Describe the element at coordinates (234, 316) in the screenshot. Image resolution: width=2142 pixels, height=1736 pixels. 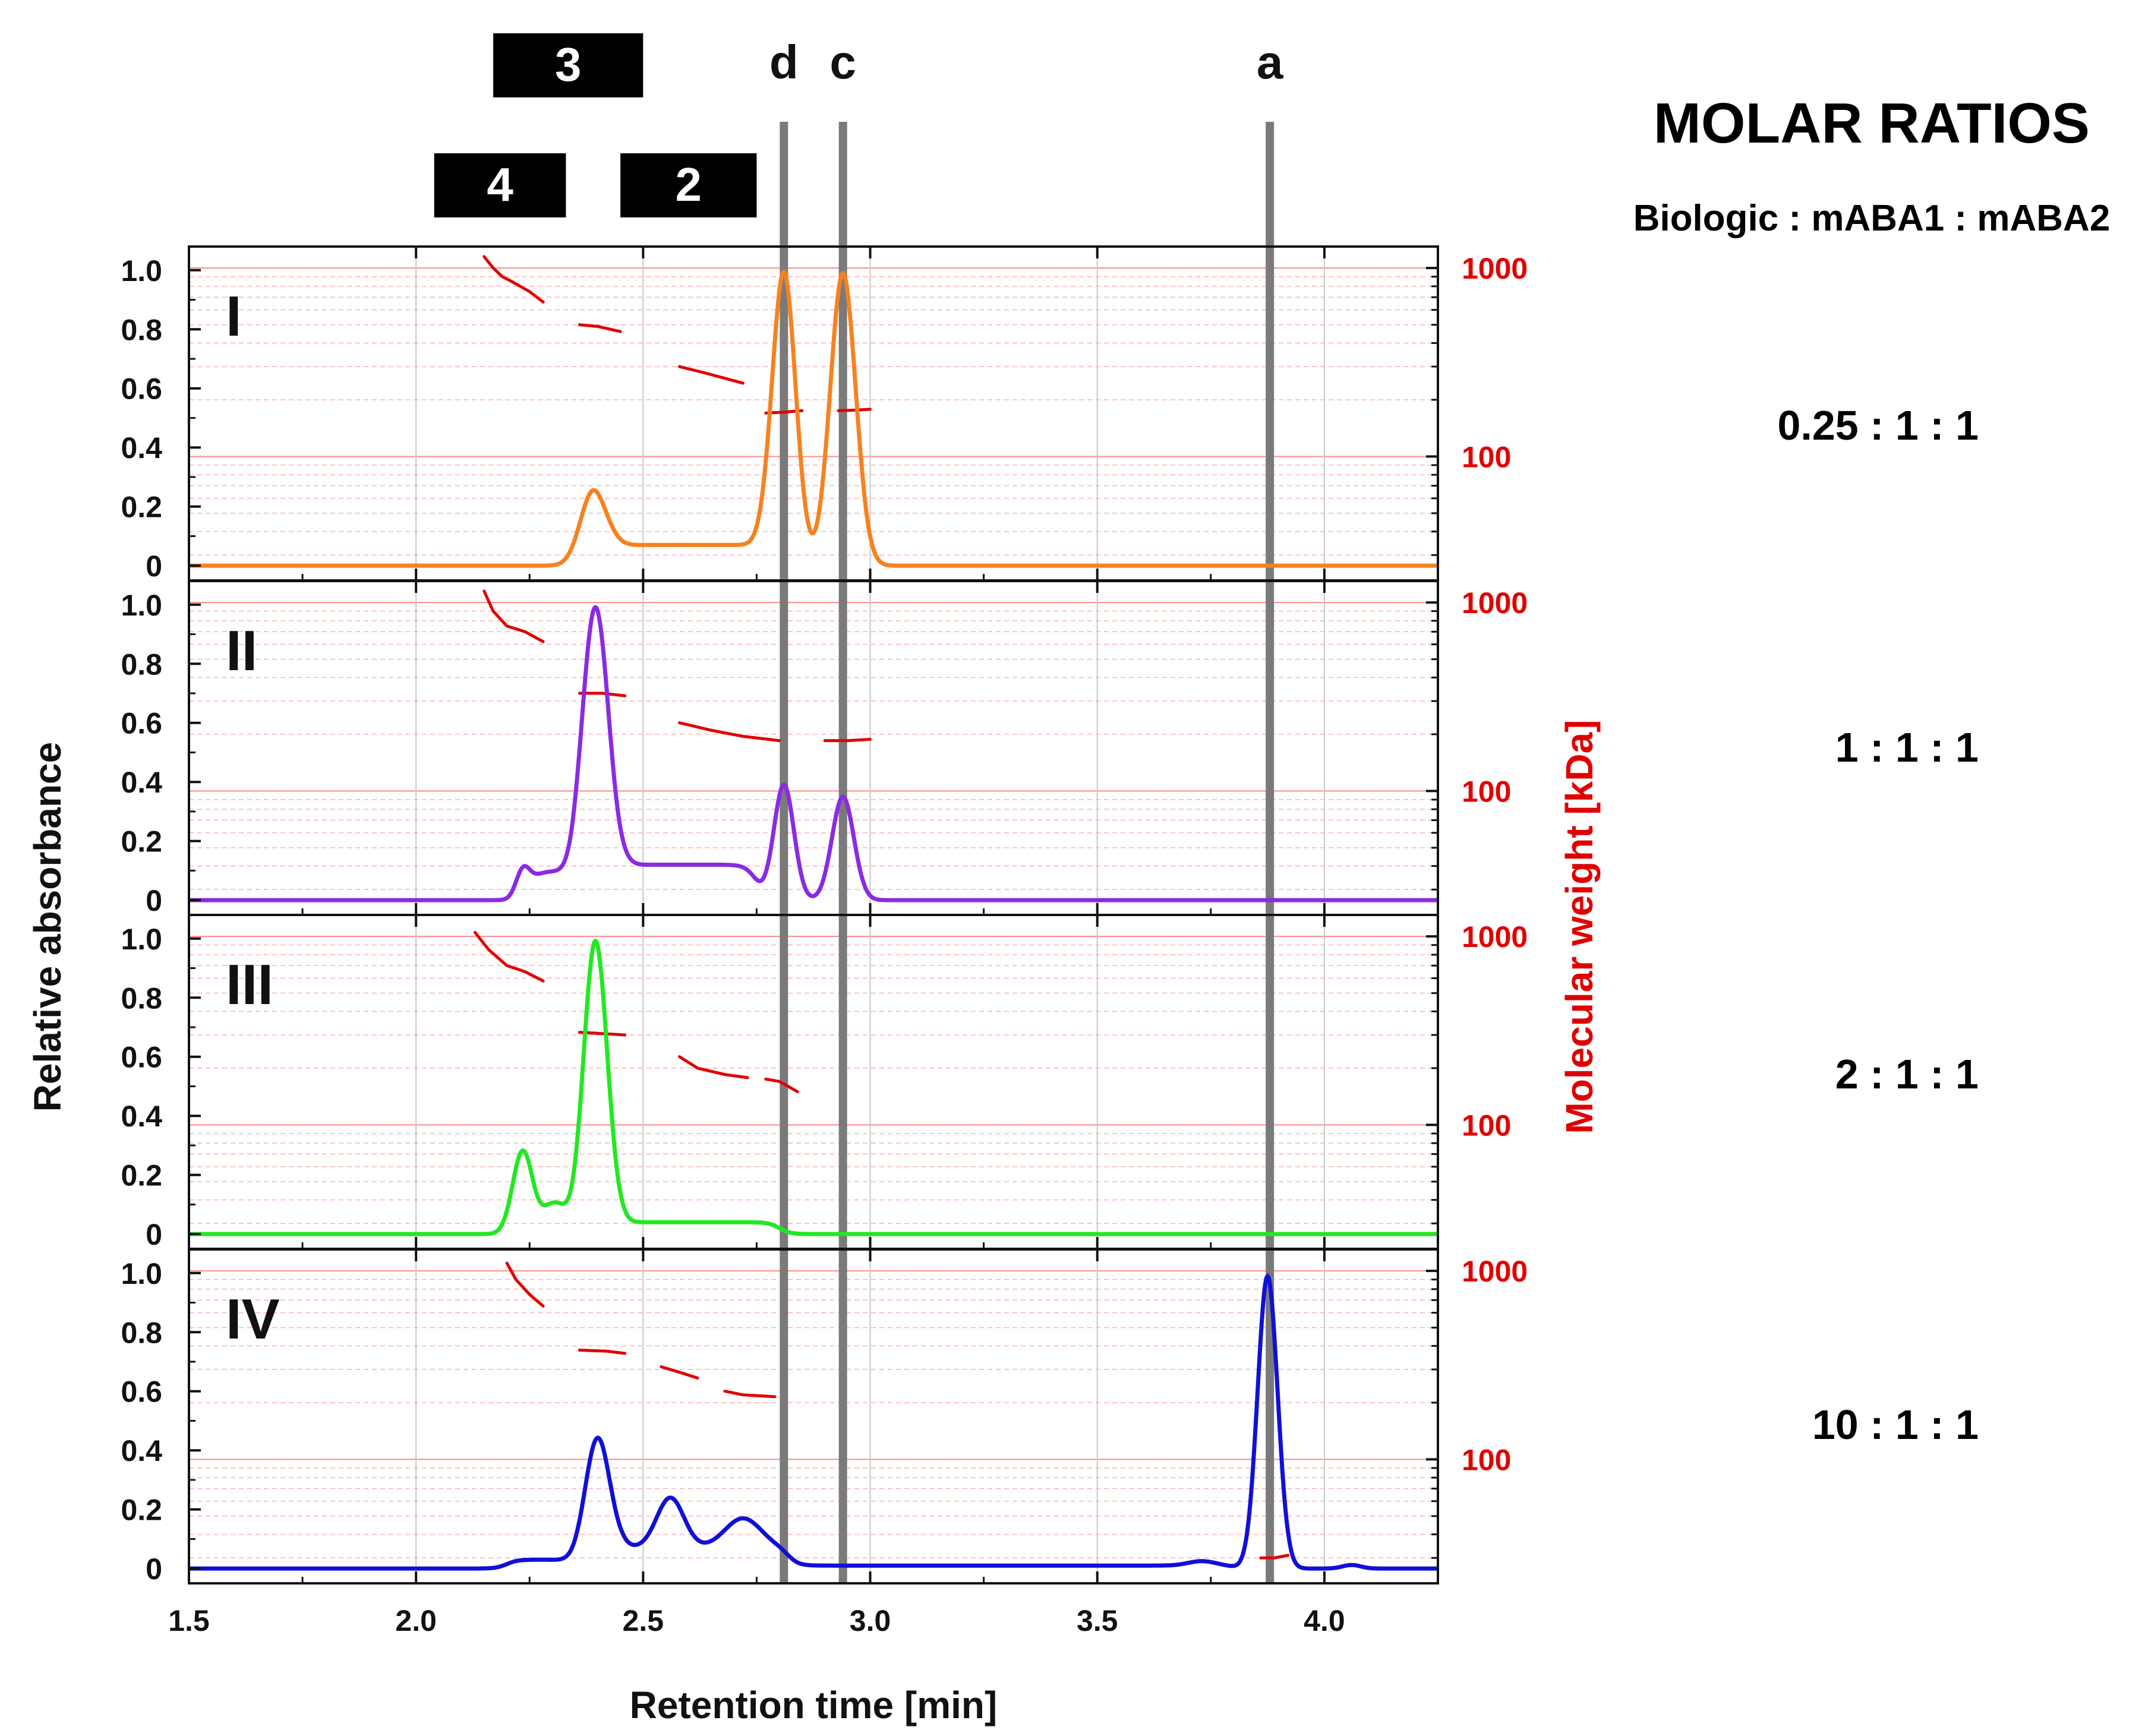
I see `panel-label: I` at that location.